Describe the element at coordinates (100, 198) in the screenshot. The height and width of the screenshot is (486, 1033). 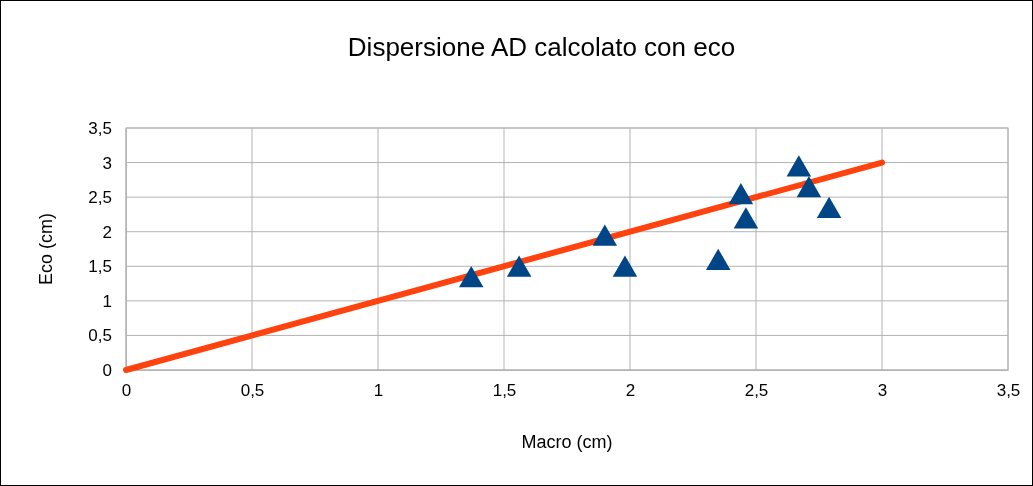
I see `y-tick-label: 2,5` at that location.